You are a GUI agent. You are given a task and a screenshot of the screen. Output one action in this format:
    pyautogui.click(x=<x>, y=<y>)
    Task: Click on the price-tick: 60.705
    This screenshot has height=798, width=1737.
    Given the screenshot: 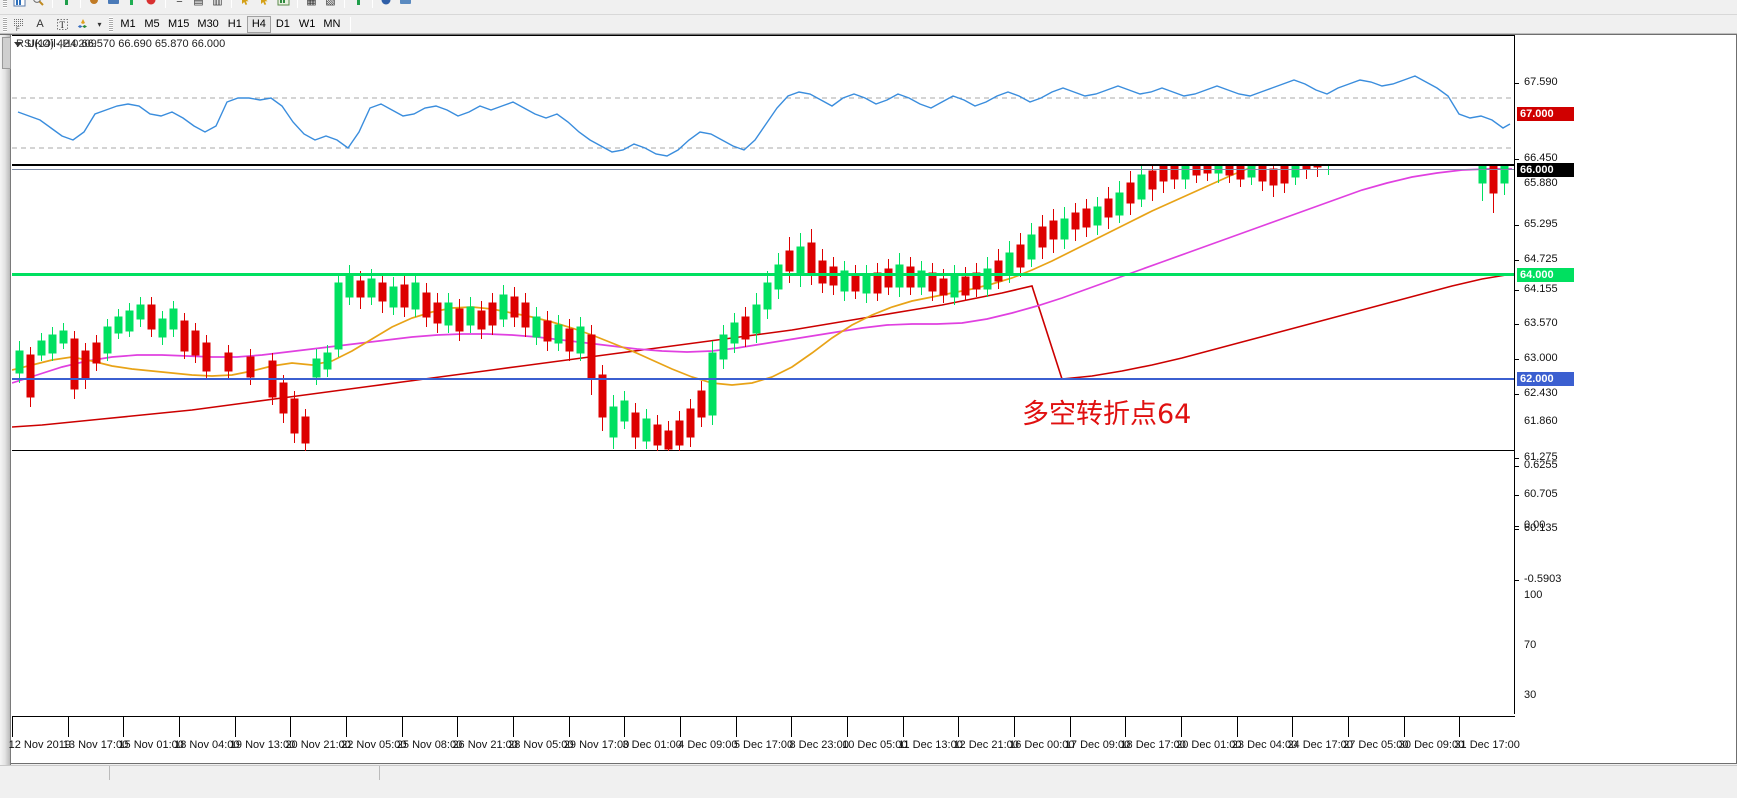 What is the action you would take?
    pyautogui.click(x=1545, y=494)
    